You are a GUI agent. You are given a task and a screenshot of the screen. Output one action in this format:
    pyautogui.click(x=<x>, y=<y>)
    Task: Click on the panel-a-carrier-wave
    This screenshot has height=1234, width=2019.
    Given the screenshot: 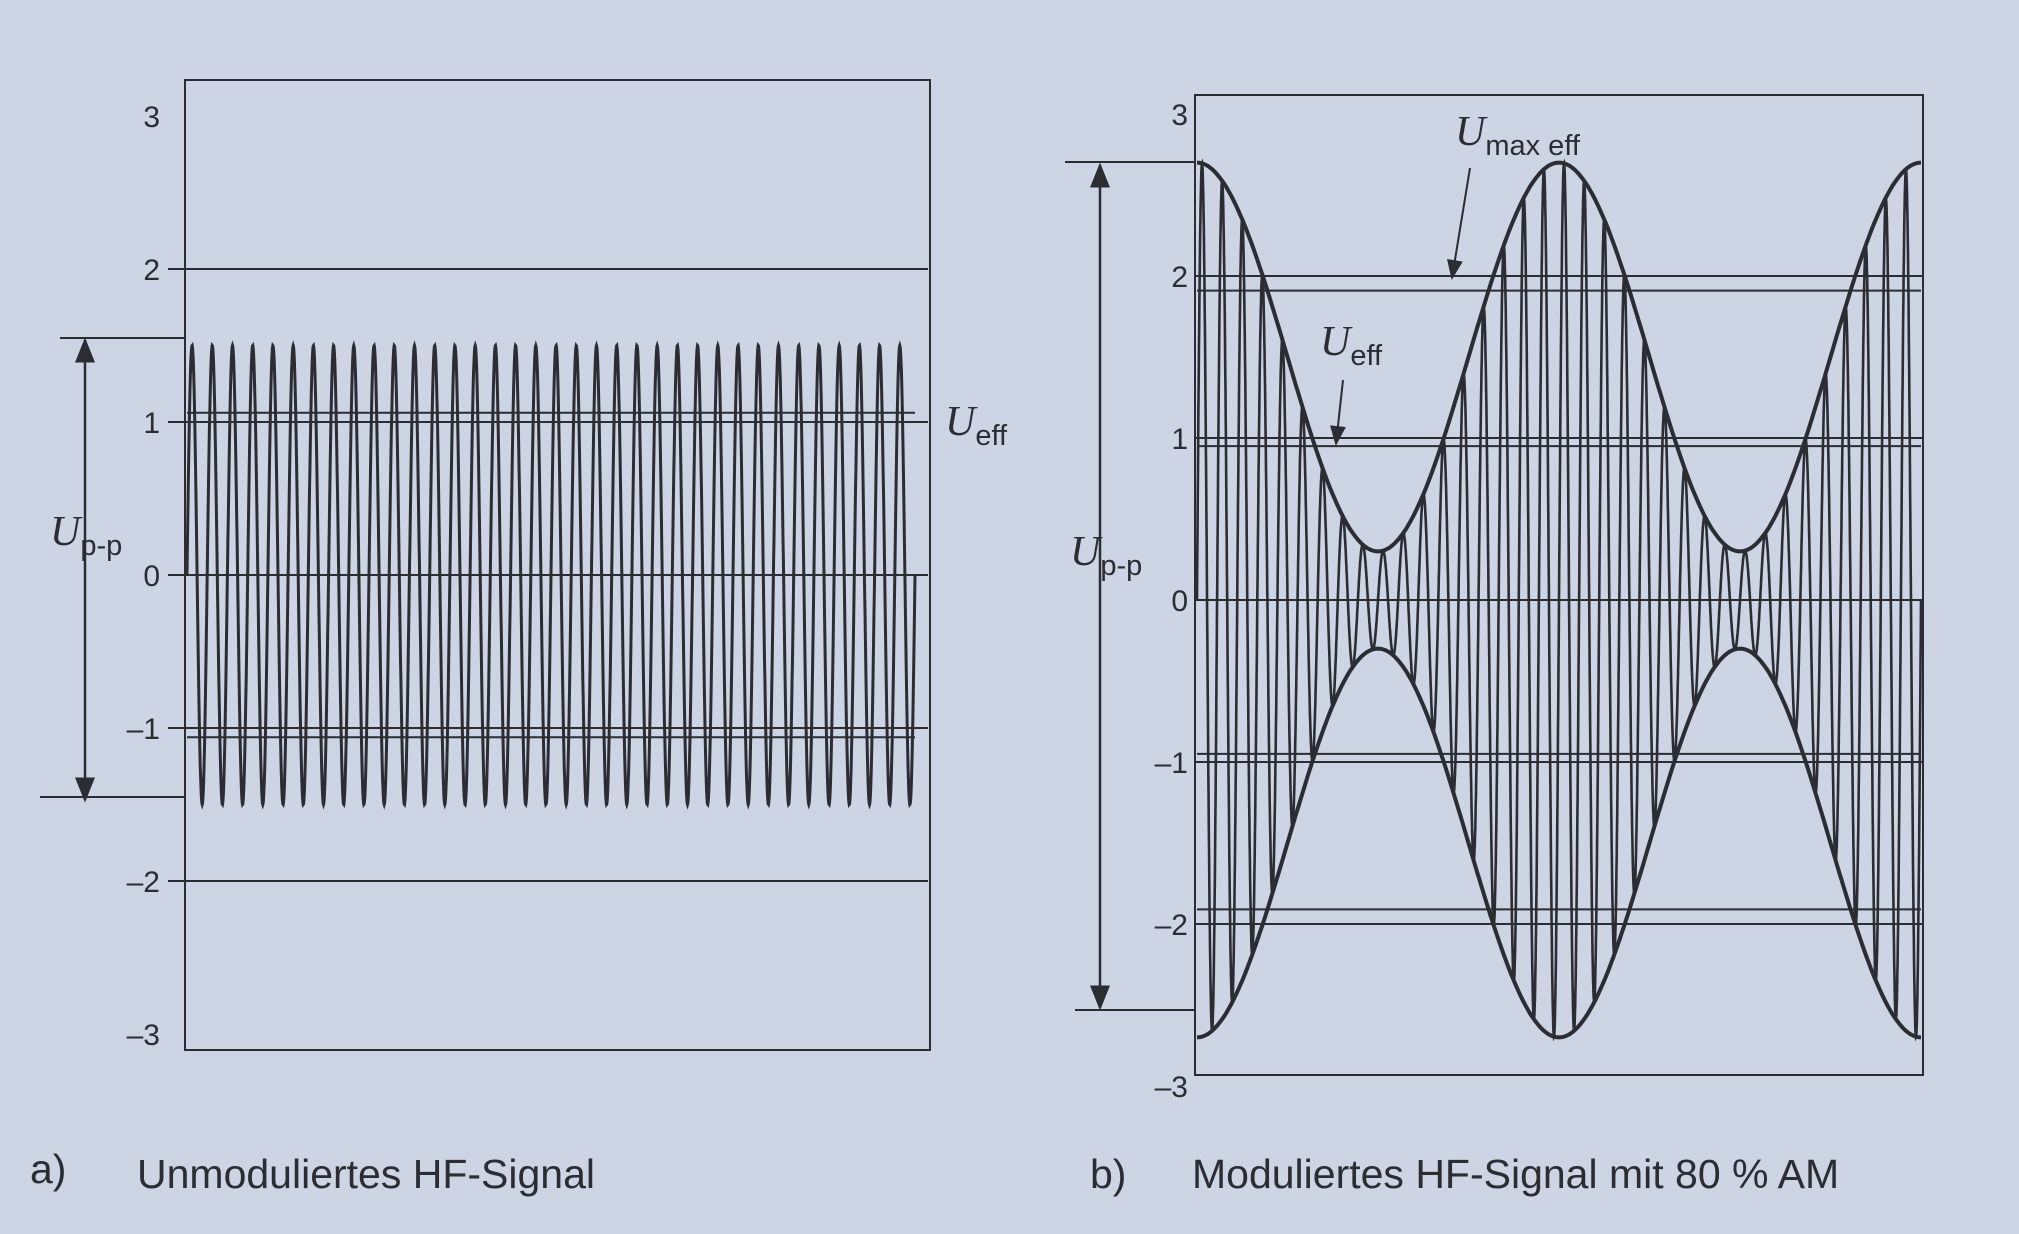 What is the action you would take?
    pyautogui.click(x=551, y=575)
    